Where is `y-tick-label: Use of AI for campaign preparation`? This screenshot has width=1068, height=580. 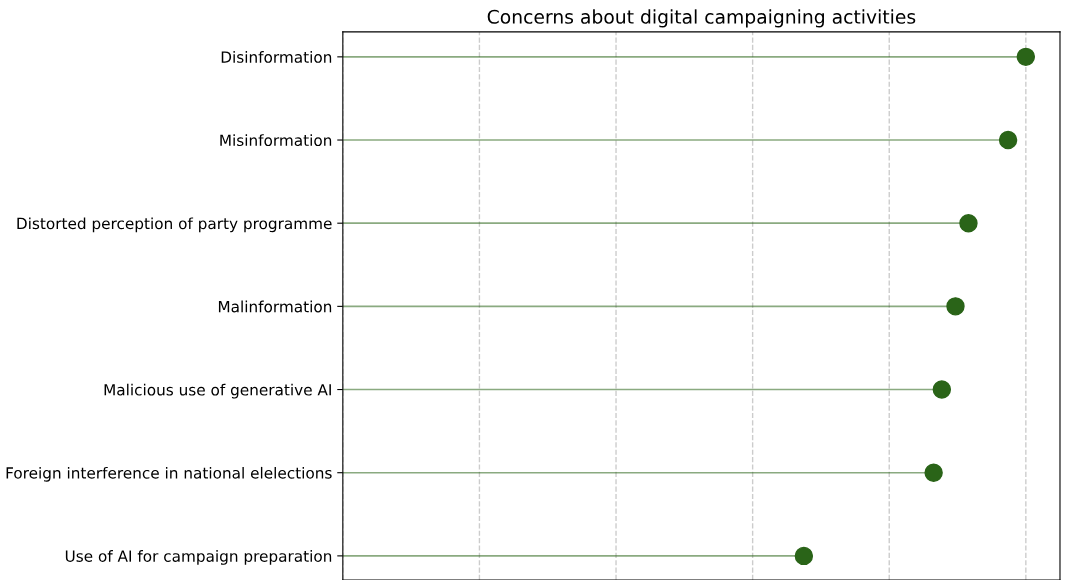 y-tick-label: Use of AI for campaign preparation is located at coordinates (198, 557).